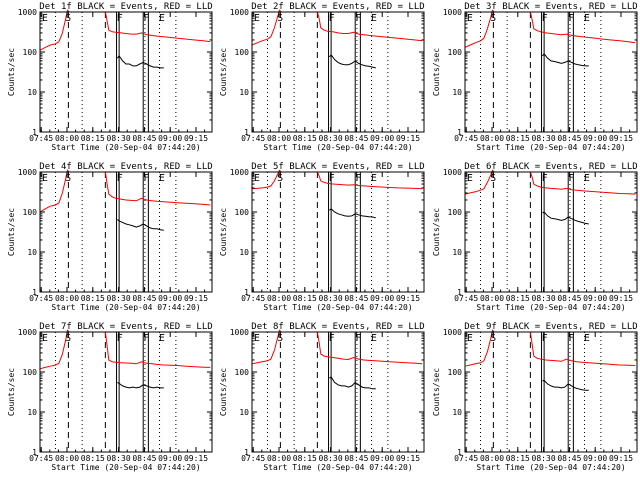 Image resolution: width=640 pixels, height=480 pixels. Describe the element at coordinates (550, 167) in the screenshot. I see `panel-title: Det 6f BLACK = Events, RED = LLD` at that location.